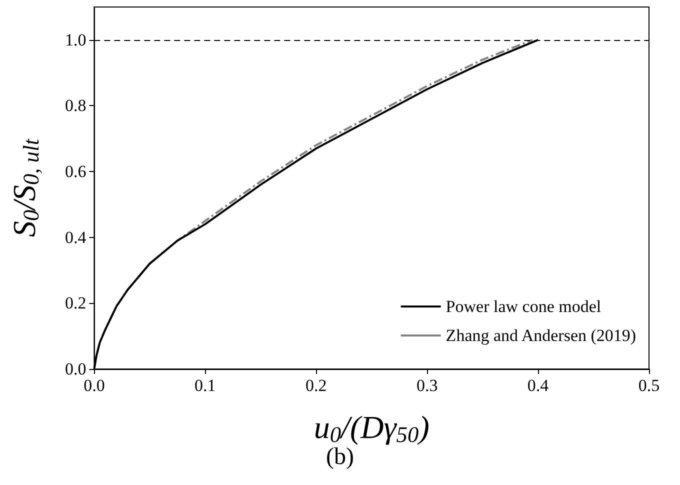  What do you see at coordinates (316, 385) in the screenshot?
I see `x-tick-label: 0.2` at bounding box center [316, 385].